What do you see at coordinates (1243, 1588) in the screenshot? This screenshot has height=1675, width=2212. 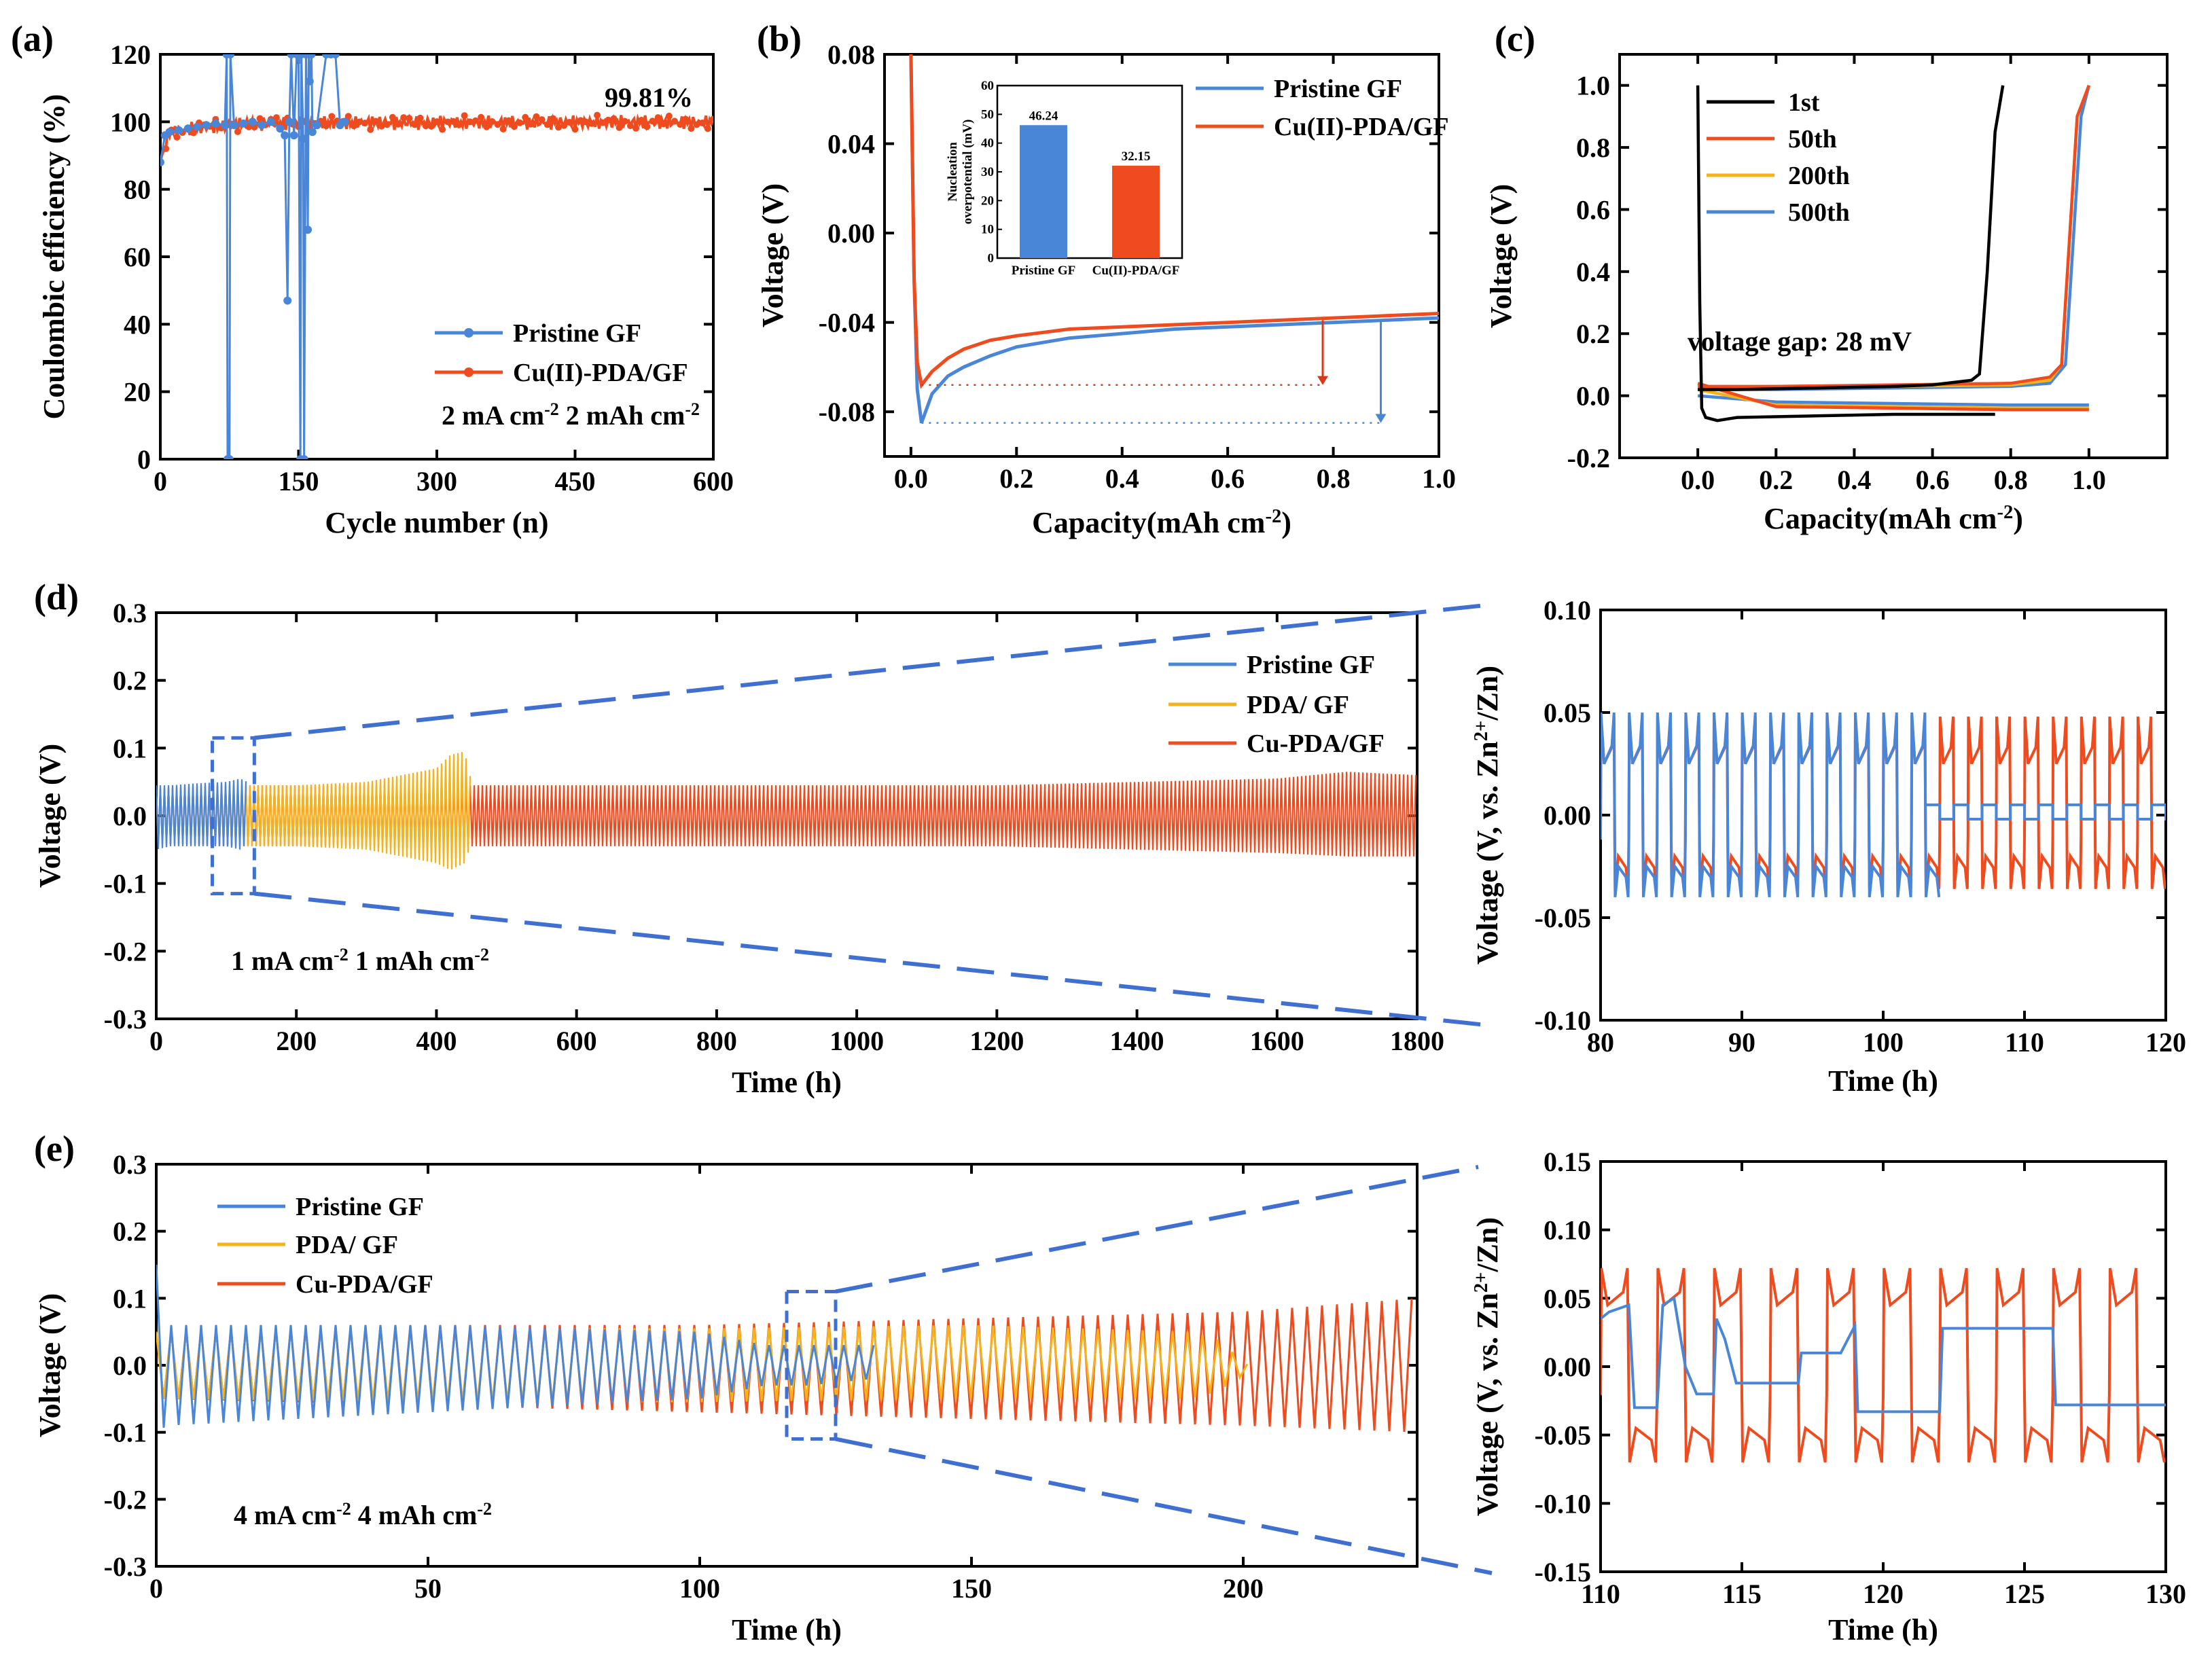 I see `x-tick-label: 200` at bounding box center [1243, 1588].